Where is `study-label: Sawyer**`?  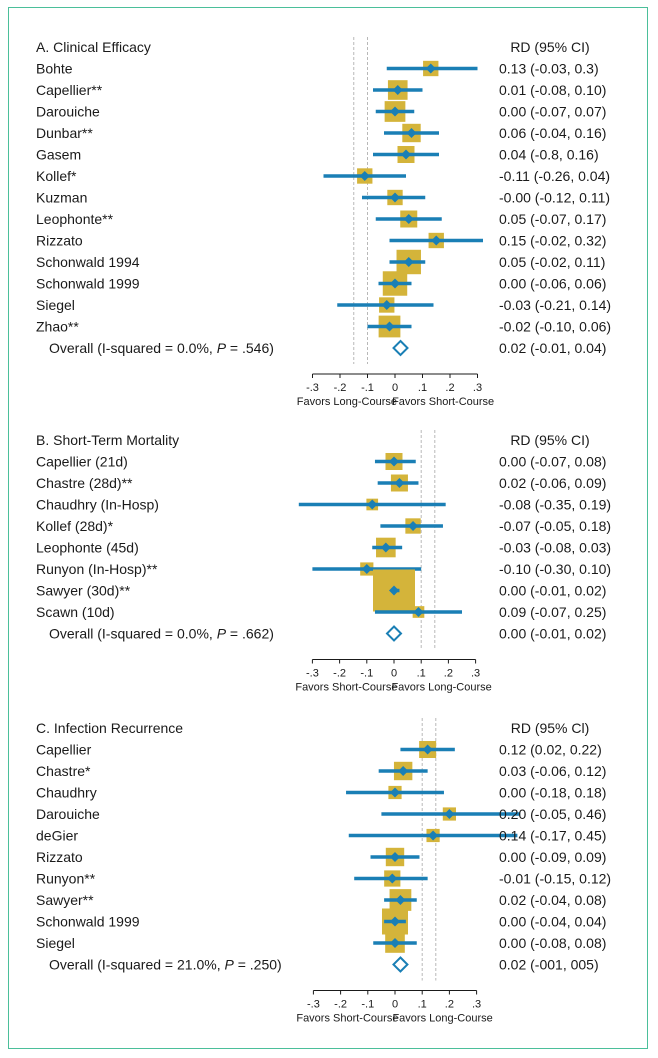
study-label: Sawyer** is located at coordinates (65, 900).